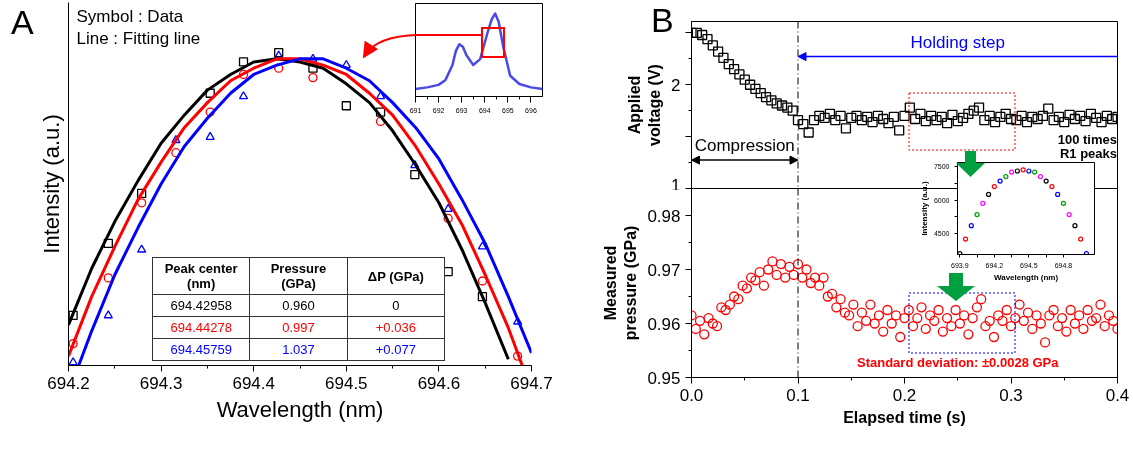  Describe the element at coordinates (138, 38) in the screenshot. I see `text: Line : Fitting line` at that location.